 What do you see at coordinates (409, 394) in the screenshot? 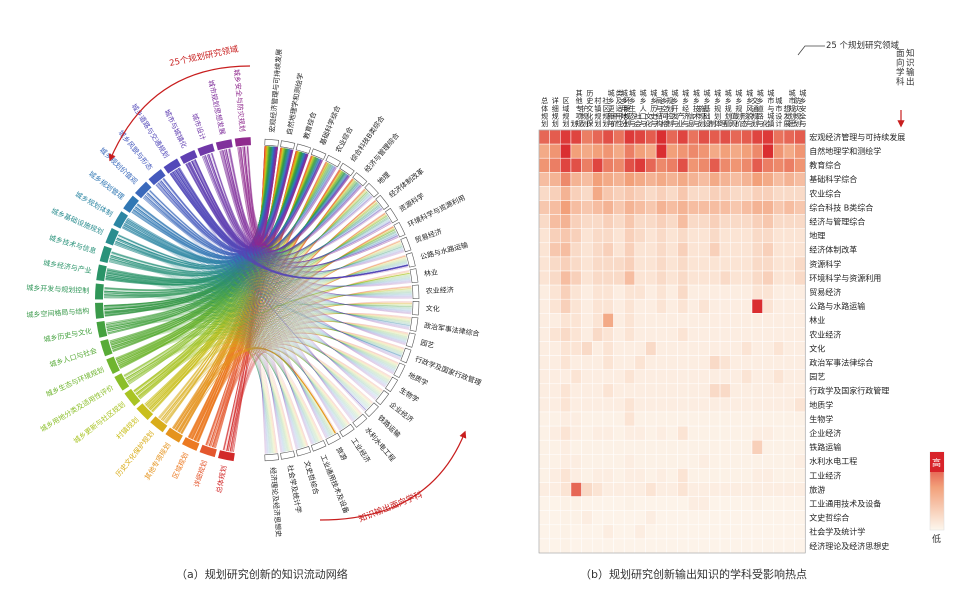
I see `discipline-label: 生物学` at bounding box center [409, 394].